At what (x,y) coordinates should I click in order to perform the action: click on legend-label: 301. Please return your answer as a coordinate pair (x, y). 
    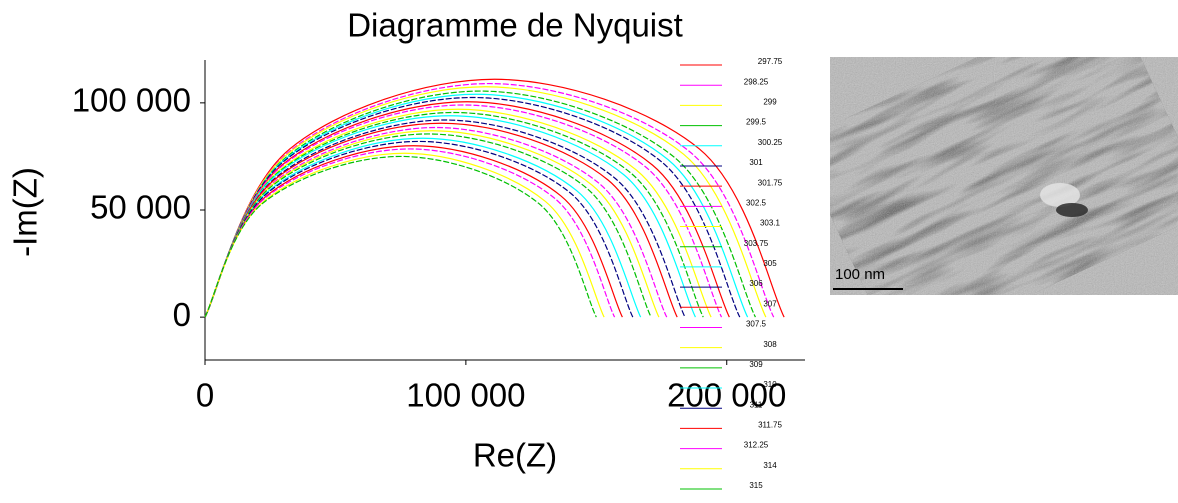
    Looking at the image, I should click on (756, 162).